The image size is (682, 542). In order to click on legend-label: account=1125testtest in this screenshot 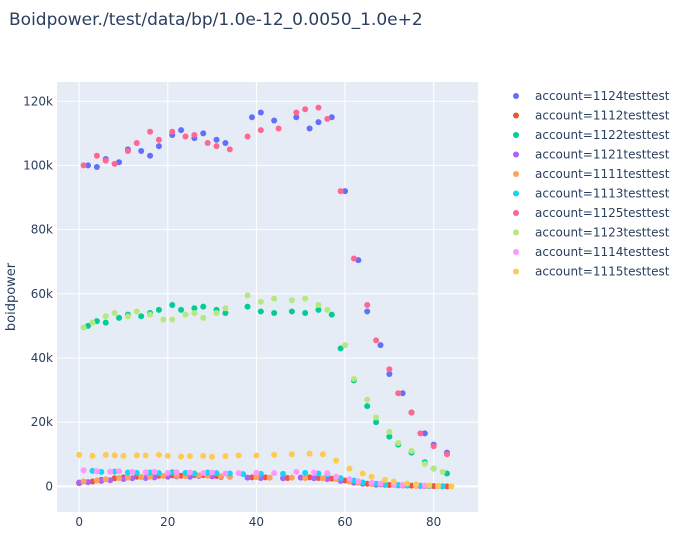, I will do `click(602, 213)`.